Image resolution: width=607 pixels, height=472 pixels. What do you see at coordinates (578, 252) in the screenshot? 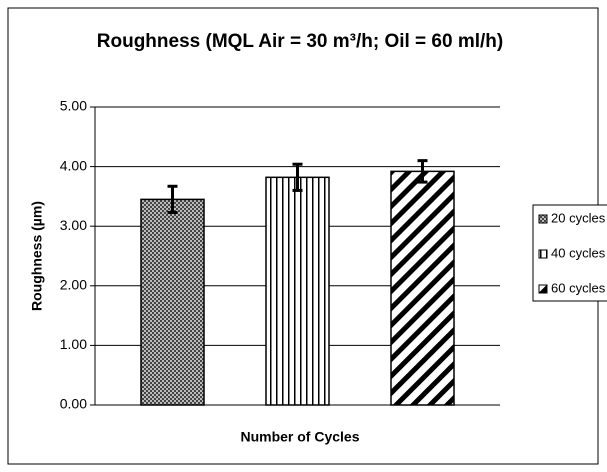
I see `legend-label: 40 cycles` at bounding box center [578, 252].